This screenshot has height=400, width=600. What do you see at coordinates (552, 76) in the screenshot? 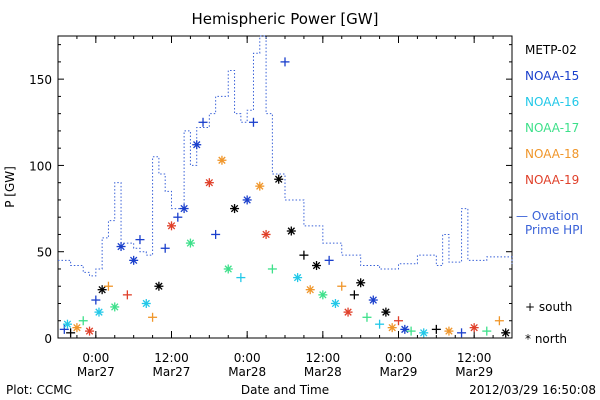
I see `legend-item: NOAA-15` at bounding box center [552, 76].